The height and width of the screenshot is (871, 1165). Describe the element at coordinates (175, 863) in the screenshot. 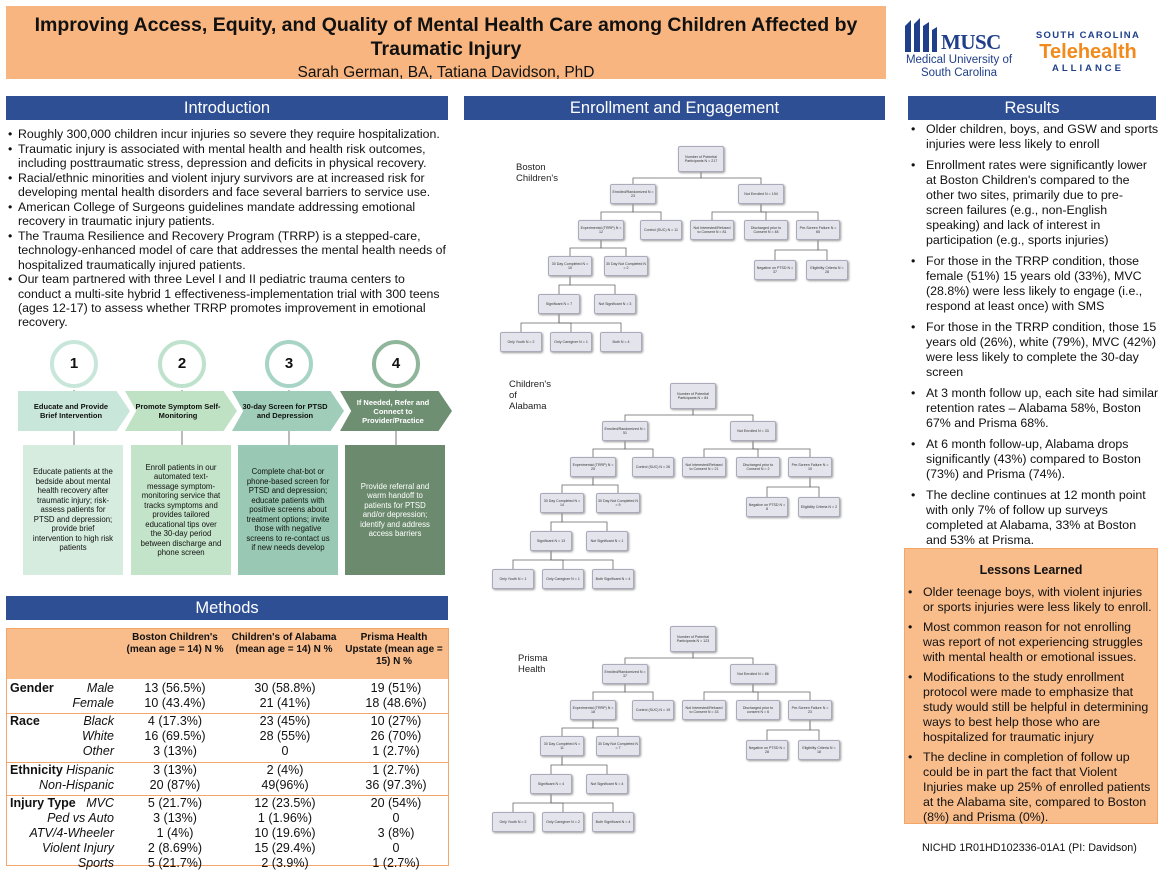

I see `table-cell: 5 (21.7%)` at that location.